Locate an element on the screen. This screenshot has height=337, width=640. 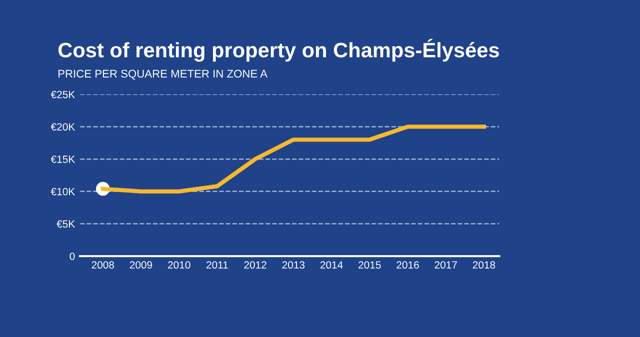
x-tick-label: 2017 is located at coordinates (445, 265).